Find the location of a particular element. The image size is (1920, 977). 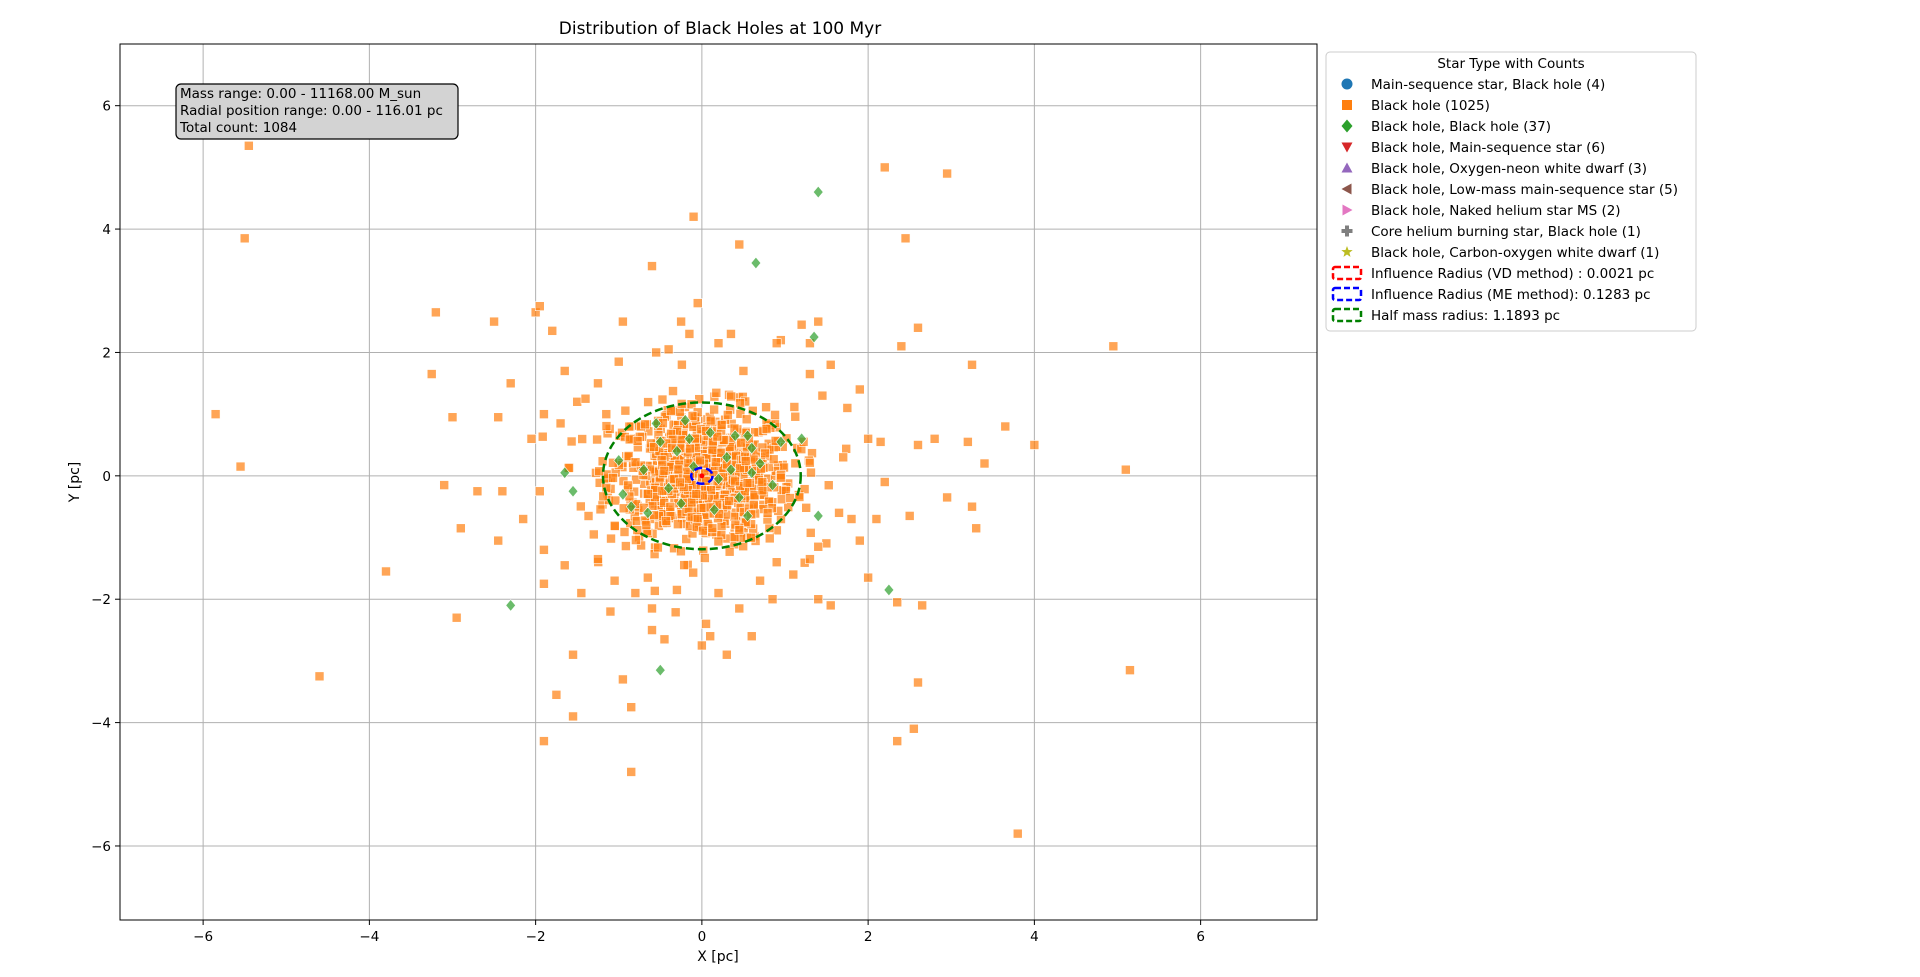

x-tick-label: 4 is located at coordinates (1034, 937).